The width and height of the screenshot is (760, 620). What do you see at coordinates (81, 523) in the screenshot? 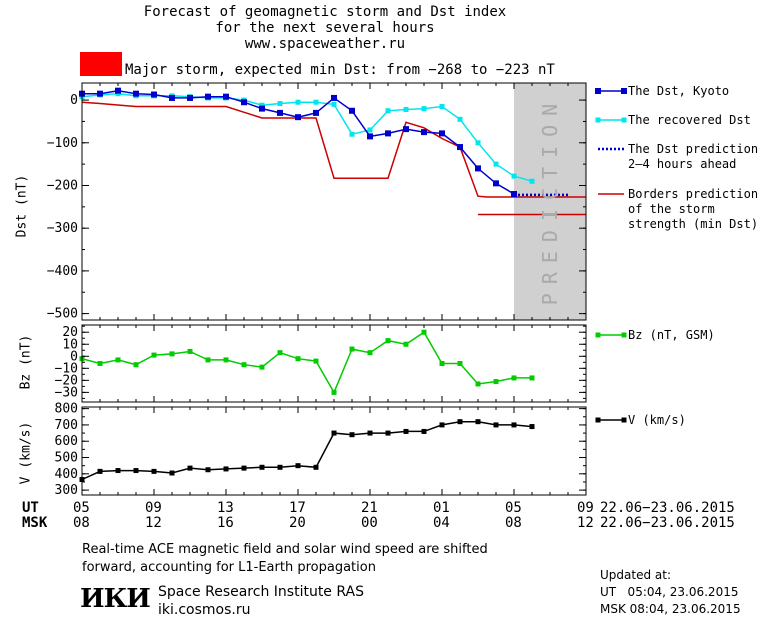
I see `msk-tick-label: 08` at bounding box center [81, 523].